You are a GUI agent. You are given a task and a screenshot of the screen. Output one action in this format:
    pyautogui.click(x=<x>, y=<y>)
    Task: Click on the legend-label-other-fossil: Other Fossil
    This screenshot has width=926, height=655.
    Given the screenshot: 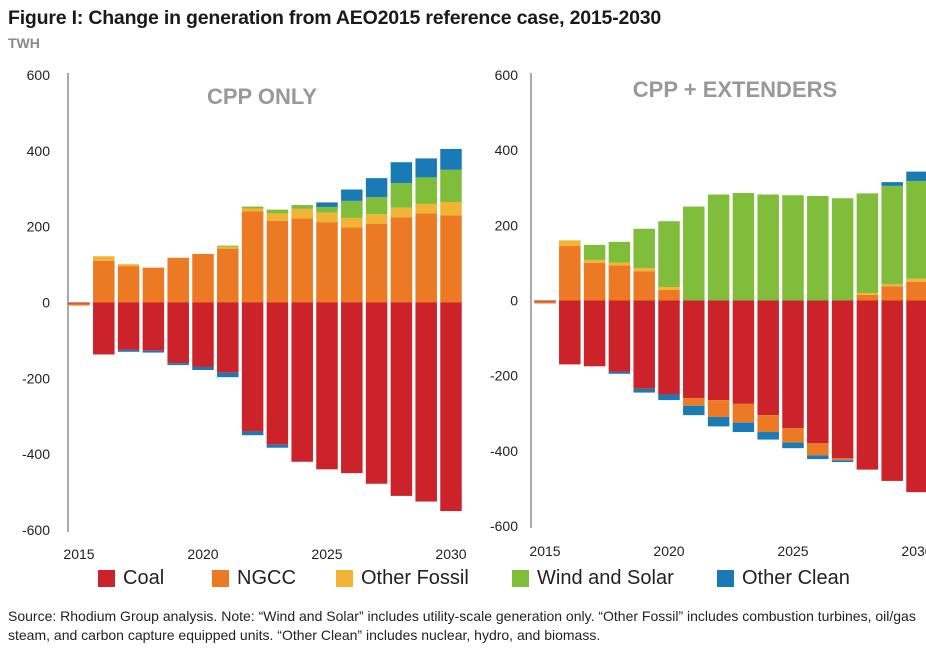 What is the action you would take?
    pyautogui.click(x=415, y=578)
    